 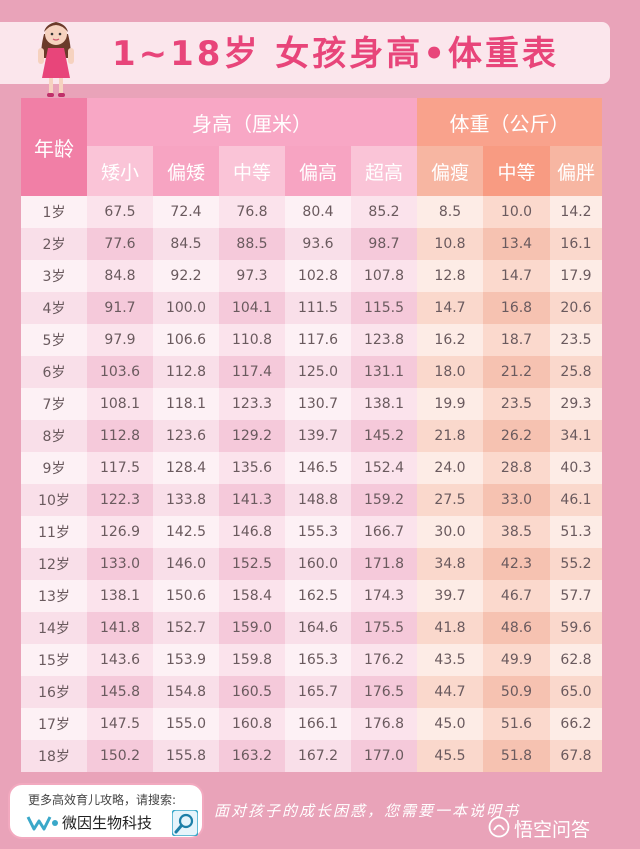 I want to click on height-cell: 148.8, so click(x=318, y=500).